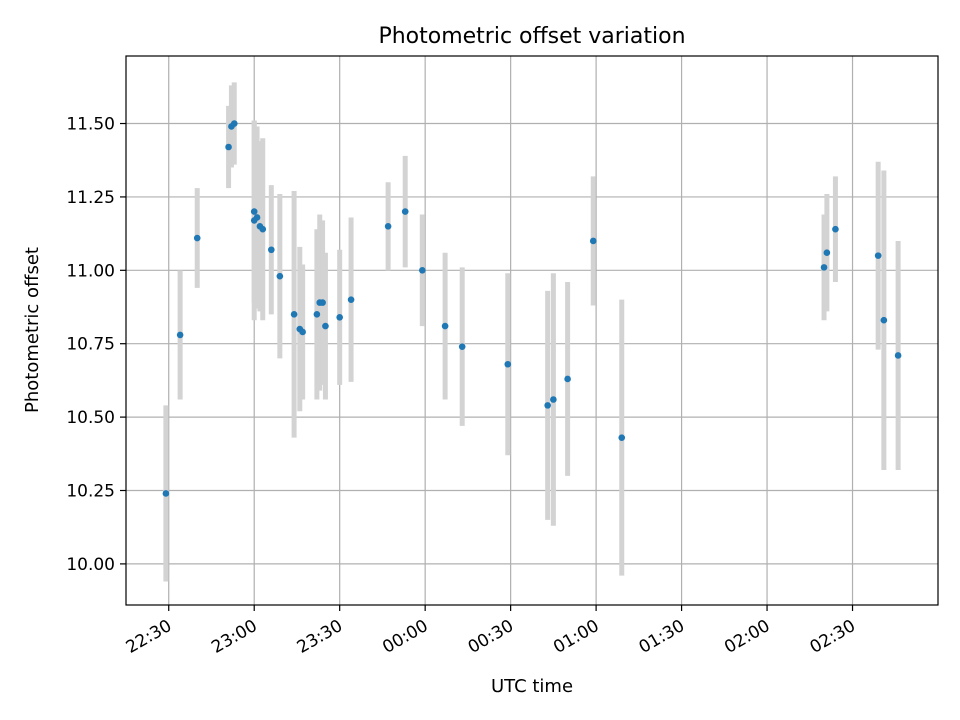 This screenshot has height=720, width=960. What do you see at coordinates (90, 125) in the screenshot?
I see `y-tick-label: 11.50` at bounding box center [90, 125].